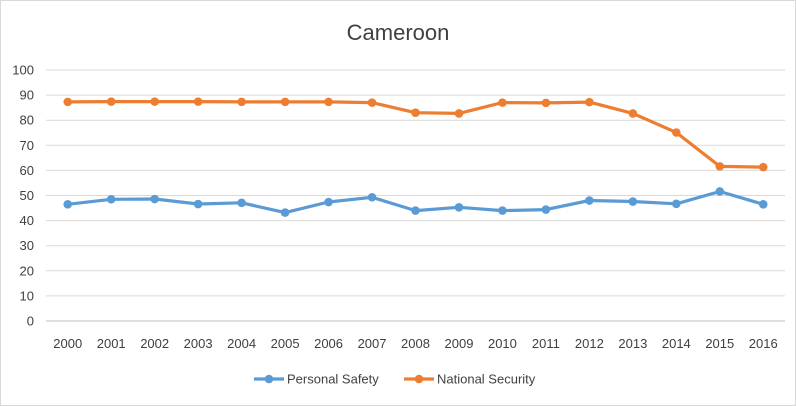 The image size is (796, 406). Describe the element at coordinates (241, 343) in the screenshot. I see `x-tick-label: 2004` at that location.